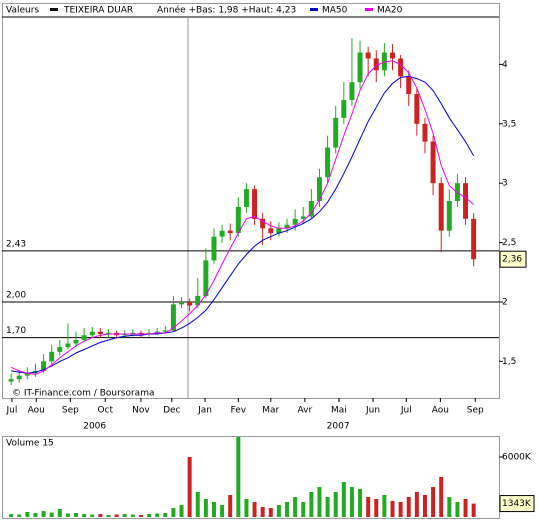  What do you see at coordinates (270, 411) in the screenshot?
I see `x-tick-label: Mar` at bounding box center [270, 411].